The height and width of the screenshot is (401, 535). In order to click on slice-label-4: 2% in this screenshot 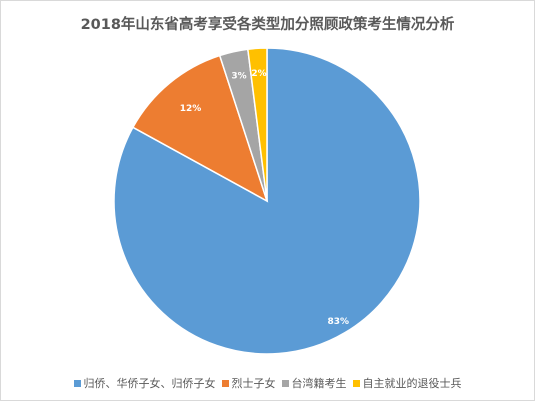, I will do `click(258, 74)`.